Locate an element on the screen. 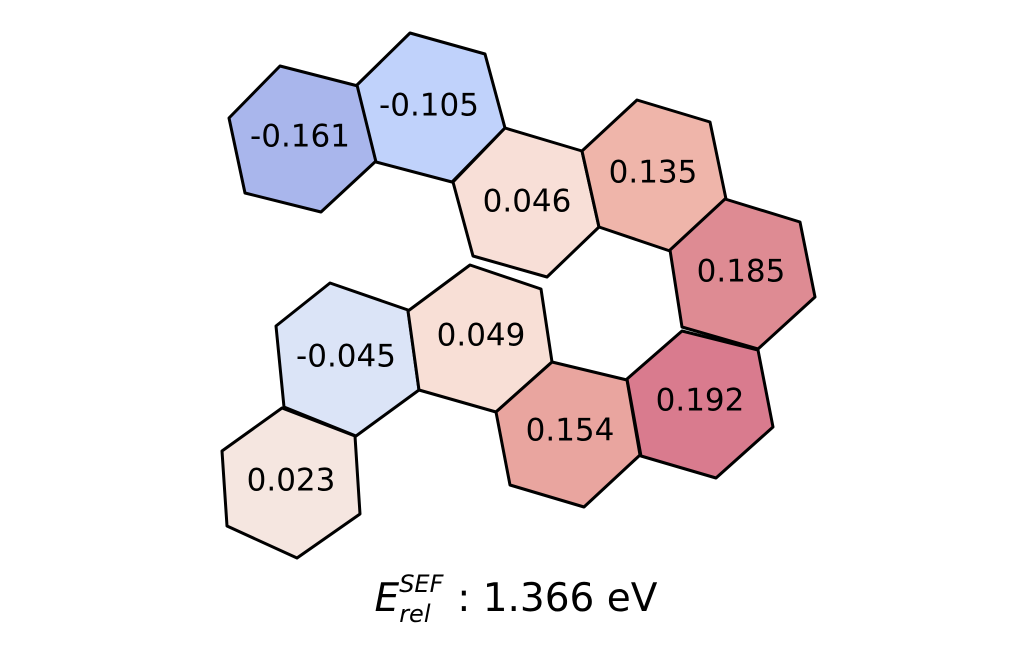  hex-value-label: 0.185 is located at coordinates (741, 272).